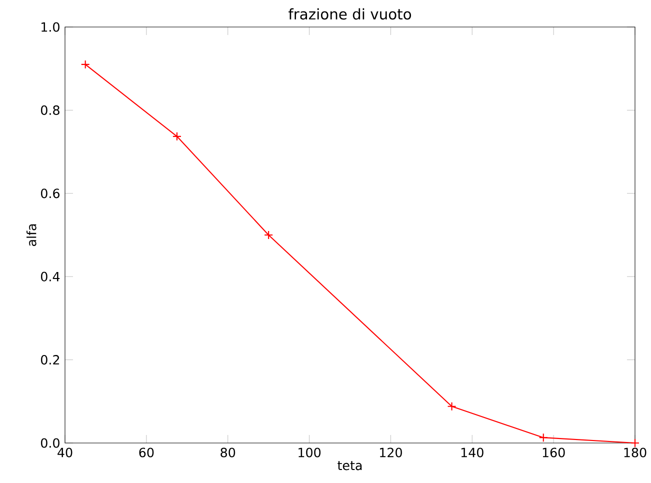  I want to click on x-tick-label: 160, so click(553, 453).